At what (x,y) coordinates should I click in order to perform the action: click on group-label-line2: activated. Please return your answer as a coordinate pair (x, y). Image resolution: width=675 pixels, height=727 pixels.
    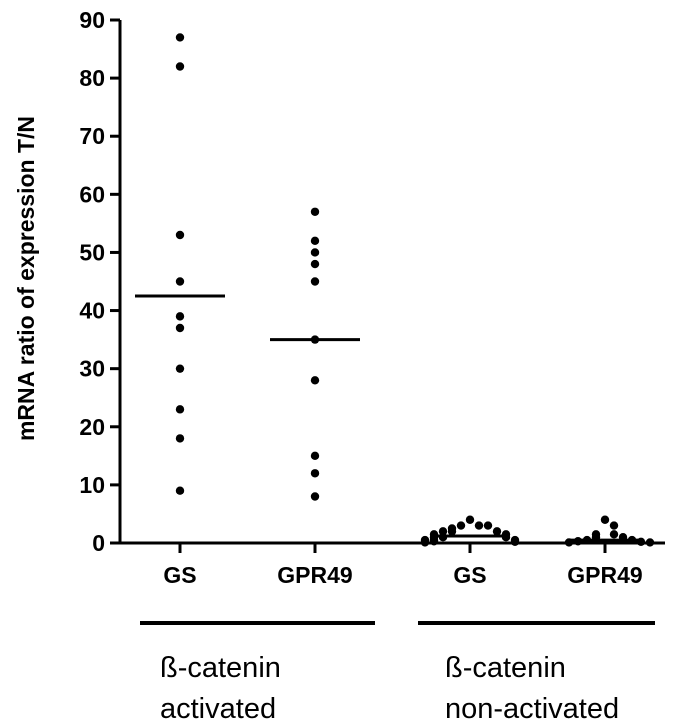
    Looking at the image, I should click on (218, 709).